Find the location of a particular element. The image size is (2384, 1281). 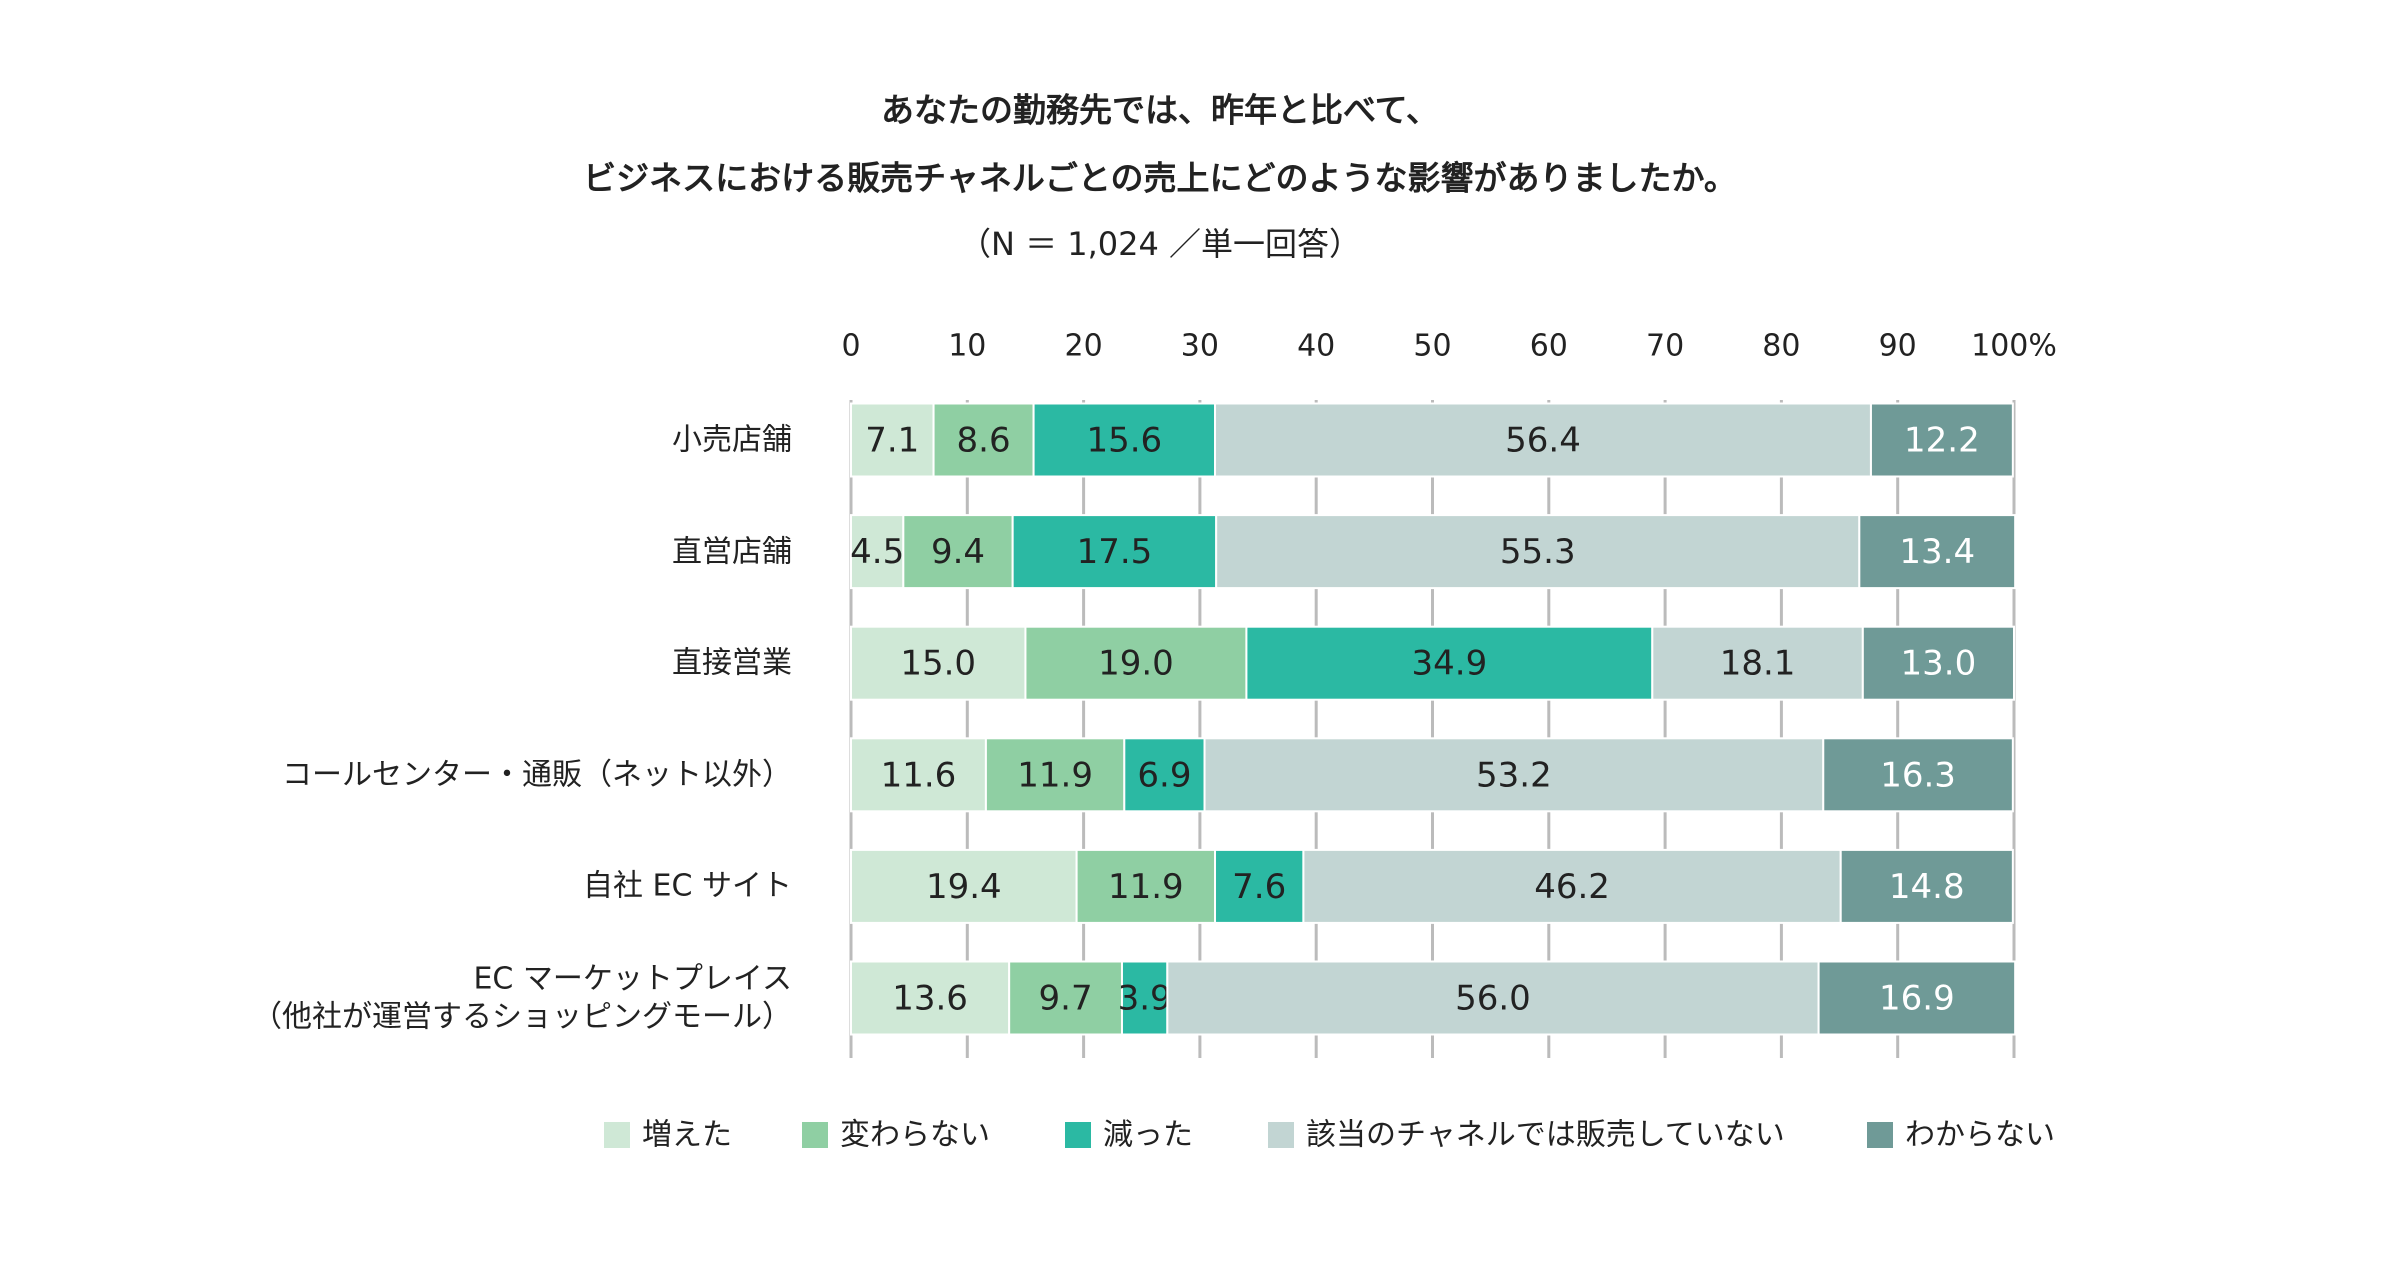

value-label: 9.4 is located at coordinates (958, 552).